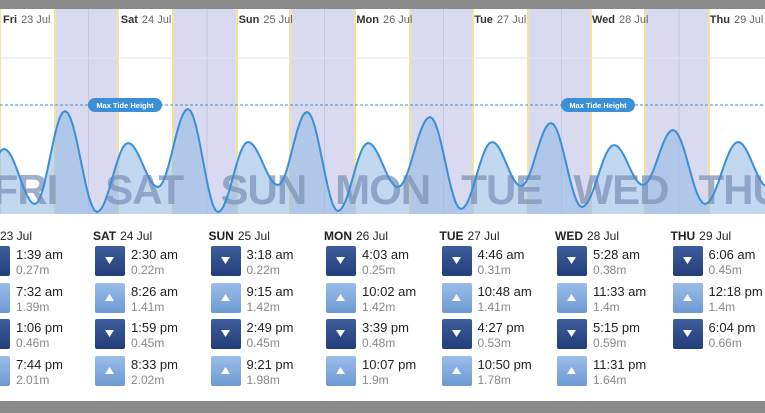 This screenshot has width=765, height=413. What do you see at coordinates (263, 343) in the screenshot?
I see `tide-height: 0.45m` at bounding box center [263, 343].